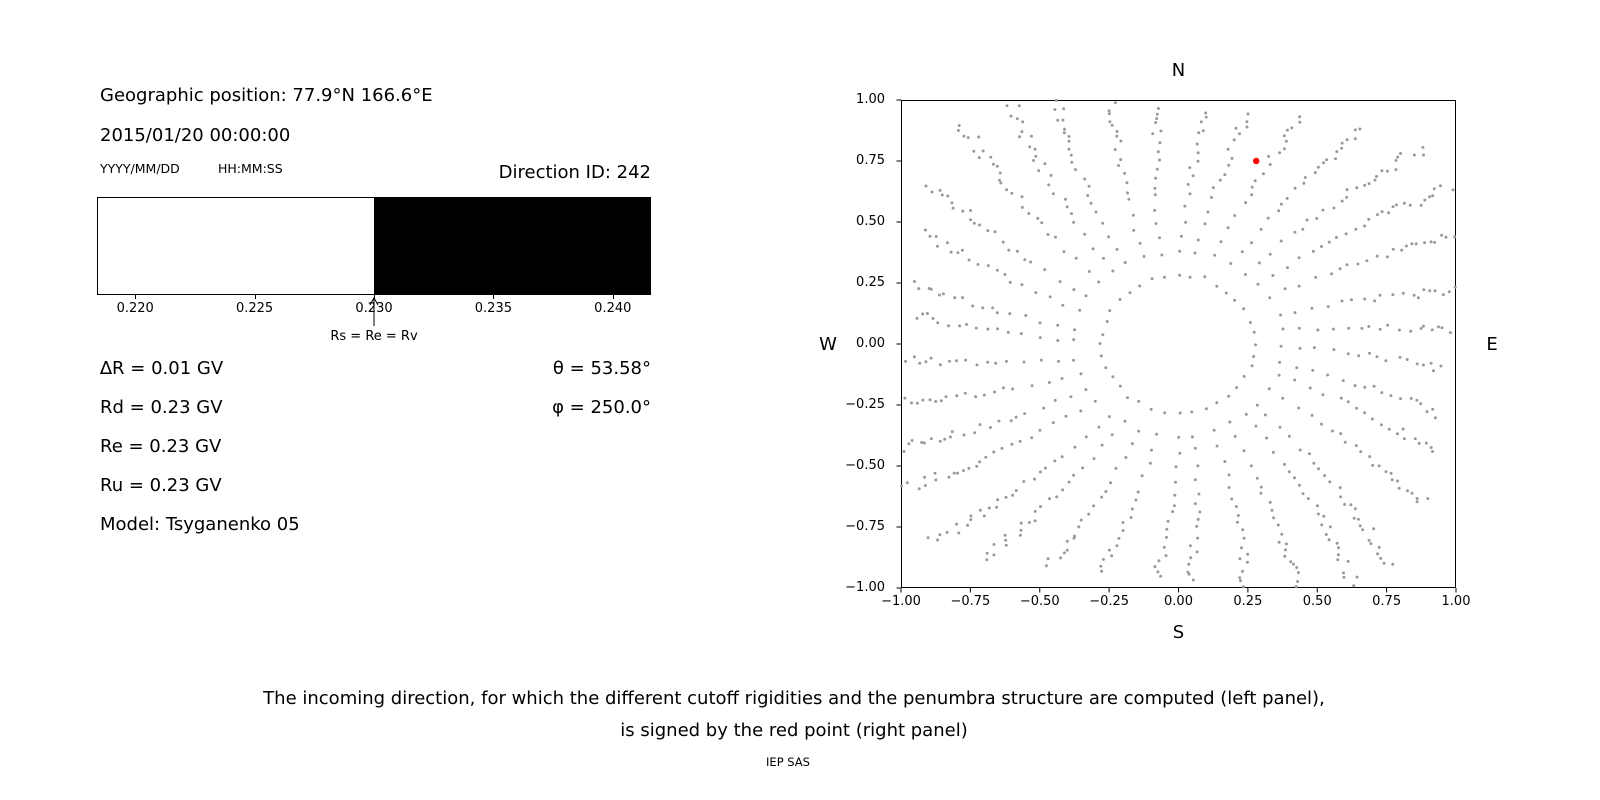  What do you see at coordinates (1178, 70) in the screenshot?
I see `compass-north-label: N` at bounding box center [1178, 70].